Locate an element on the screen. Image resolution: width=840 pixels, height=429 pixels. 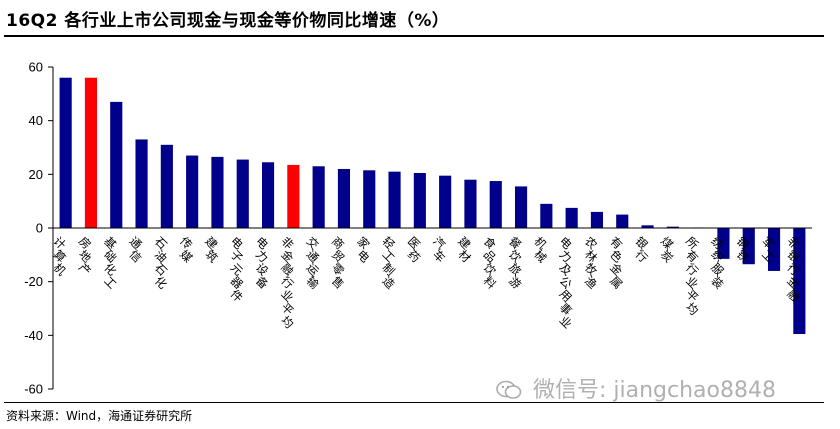
y-tick-label: 0 is located at coordinates (39, 228).